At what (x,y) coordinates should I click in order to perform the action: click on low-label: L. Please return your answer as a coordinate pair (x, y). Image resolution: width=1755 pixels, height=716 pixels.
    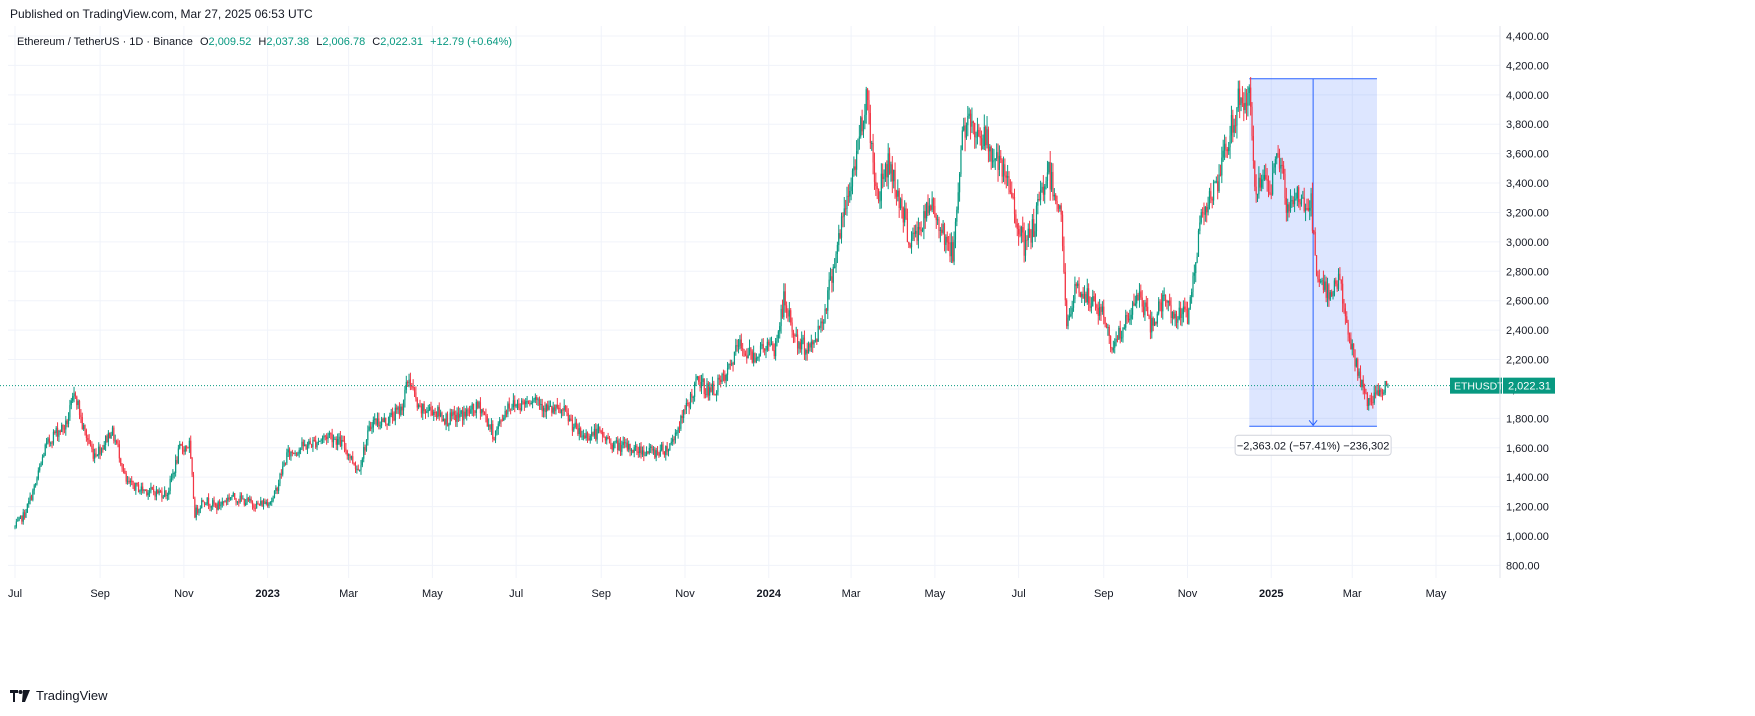
    Looking at the image, I should click on (319, 42).